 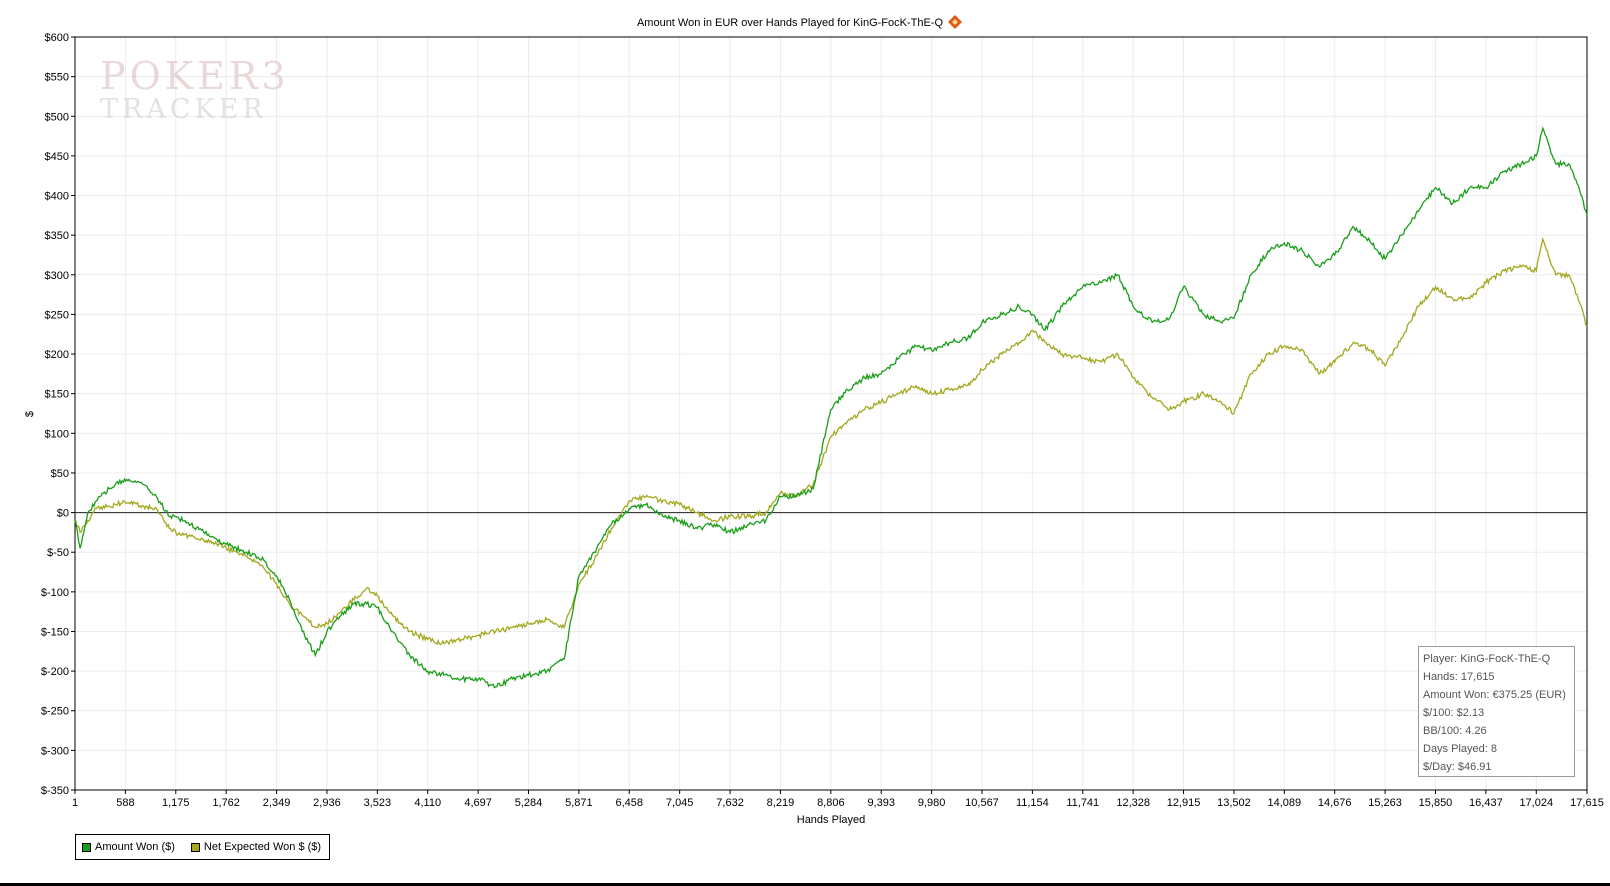 I want to click on y-tick-label: $400, so click(x=57, y=197).